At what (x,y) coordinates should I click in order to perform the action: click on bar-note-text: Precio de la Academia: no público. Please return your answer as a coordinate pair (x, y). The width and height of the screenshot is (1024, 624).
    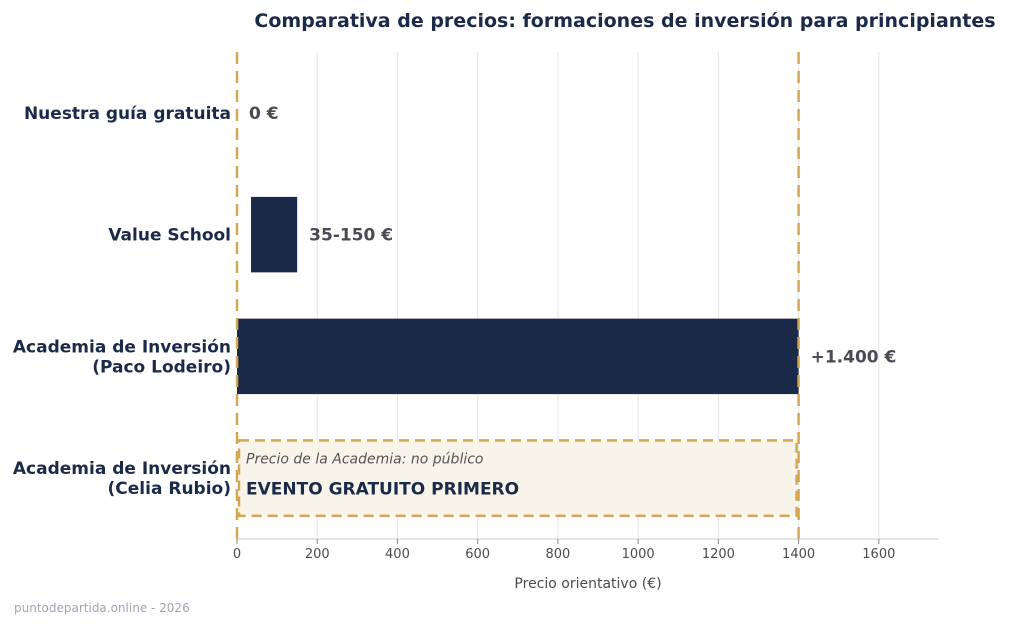
    Looking at the image, I should click on (365, 459).